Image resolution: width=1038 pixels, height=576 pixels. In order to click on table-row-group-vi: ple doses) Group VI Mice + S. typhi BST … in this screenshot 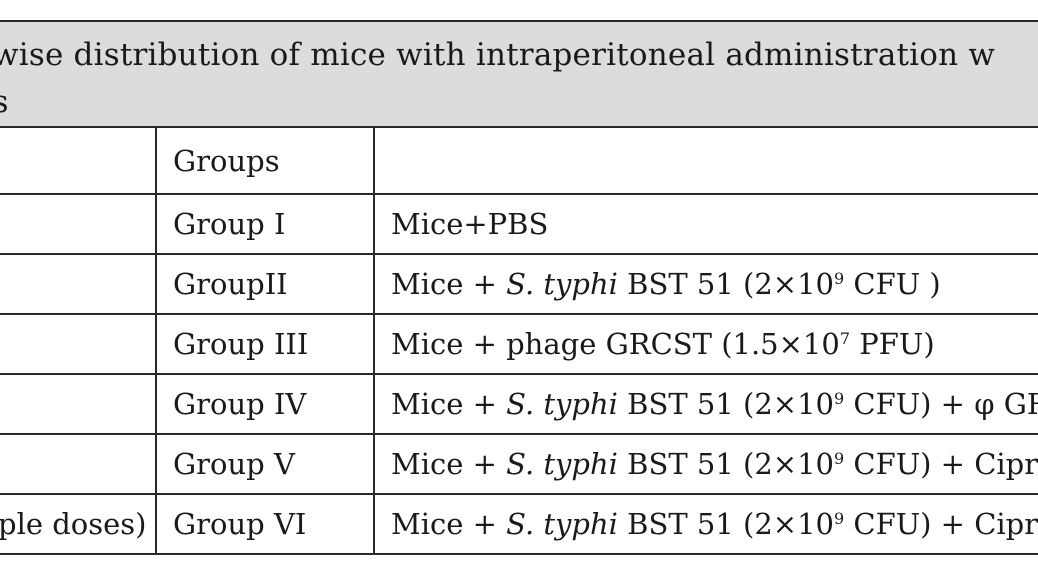, I will do `click(519, 524)`.